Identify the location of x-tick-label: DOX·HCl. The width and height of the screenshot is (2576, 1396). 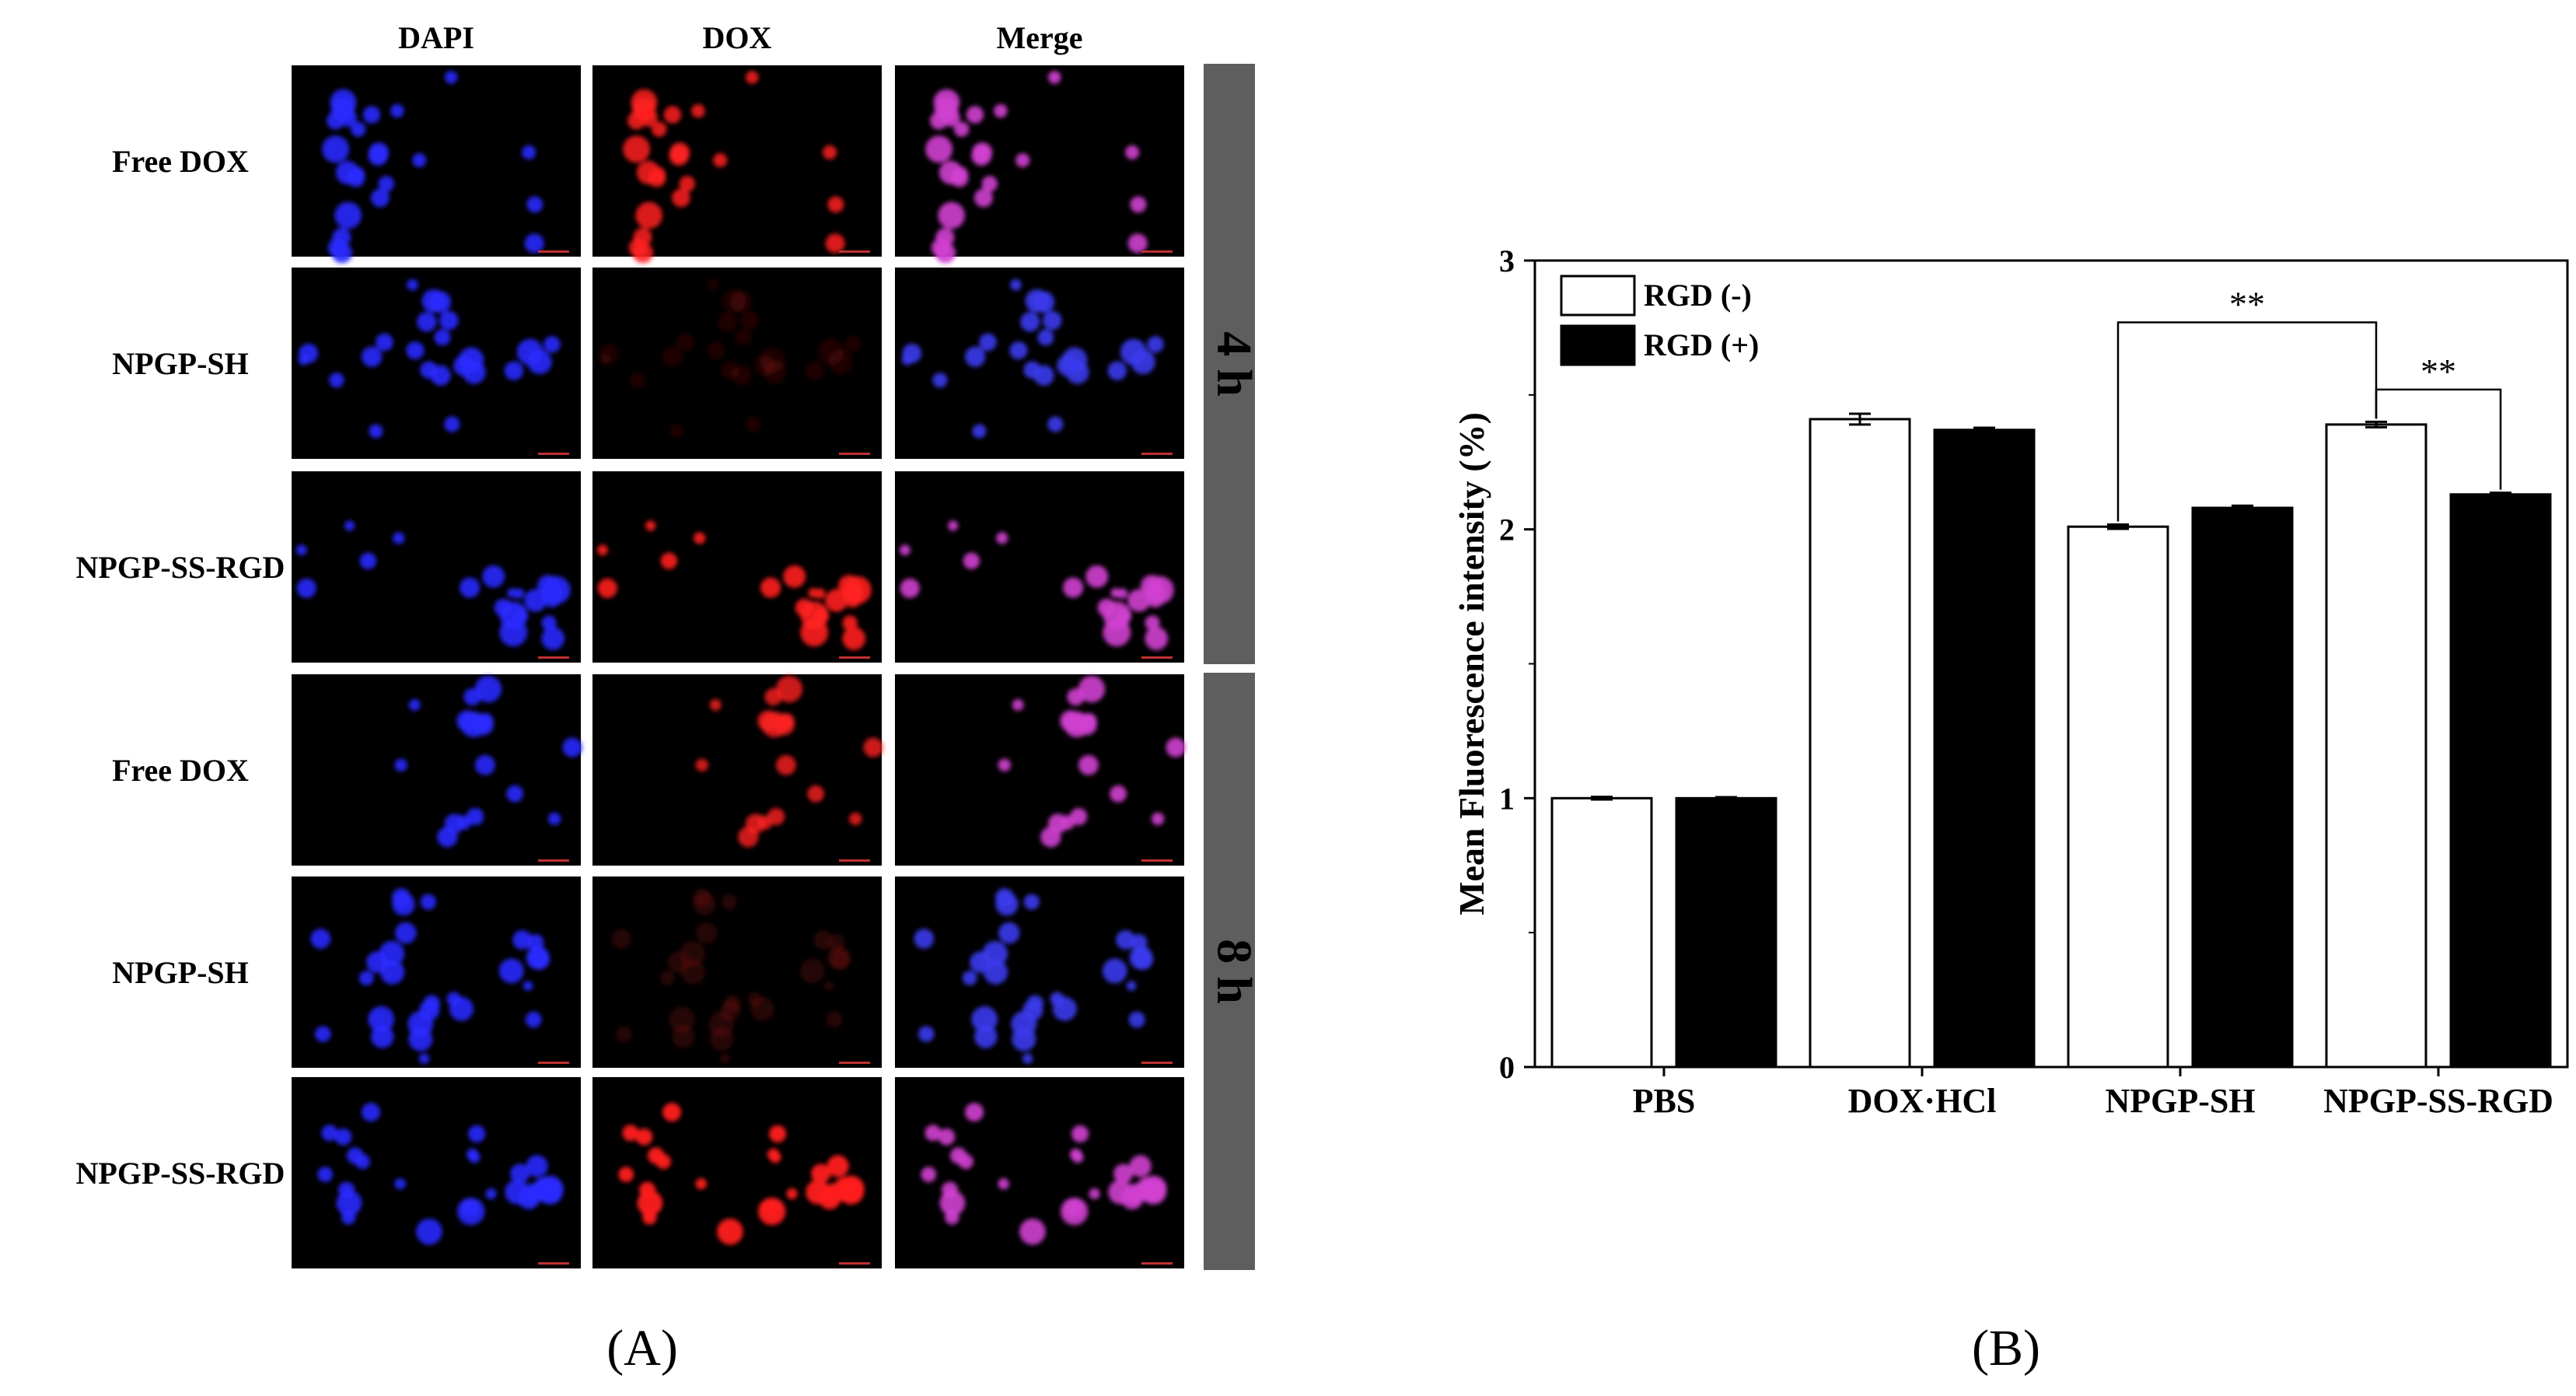
(1922, 1101).